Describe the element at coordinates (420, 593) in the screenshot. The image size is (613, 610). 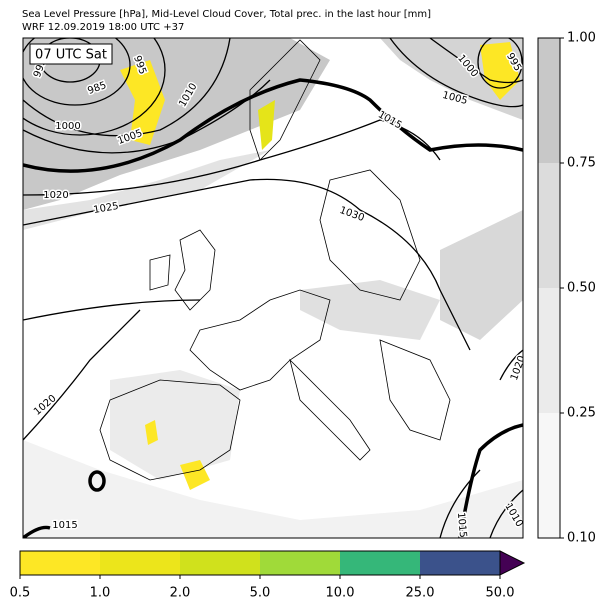
I see `colorbar-tick-label: 25.0` at that location.